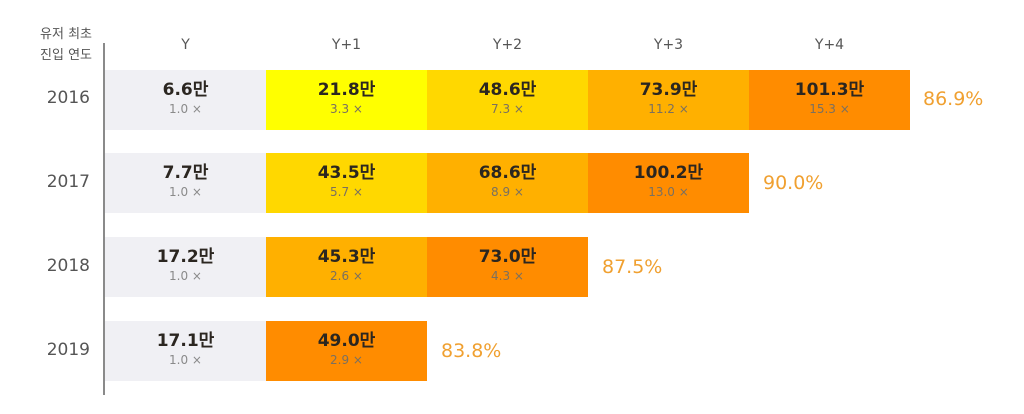 The height and width of the screenshot is (414, 1024). Describe the element at coordinates (507, 45) in the screenshot. I see `column-header-y2: Y+2` at that location.